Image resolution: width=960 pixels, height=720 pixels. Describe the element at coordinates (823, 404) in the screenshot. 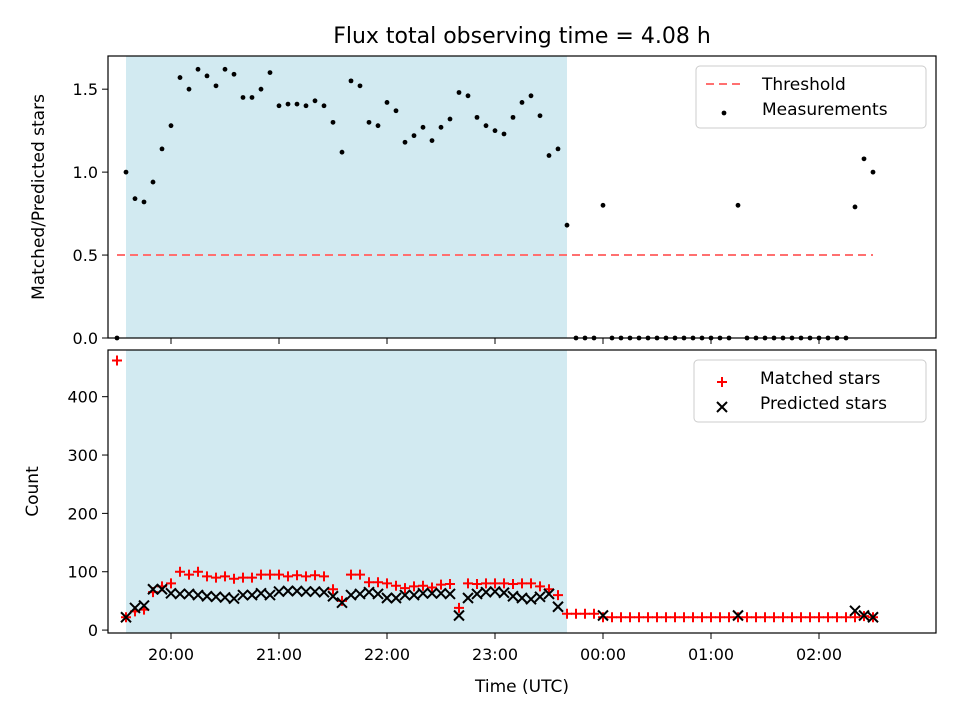

I see `legend-label: Predicted stars` at that location.